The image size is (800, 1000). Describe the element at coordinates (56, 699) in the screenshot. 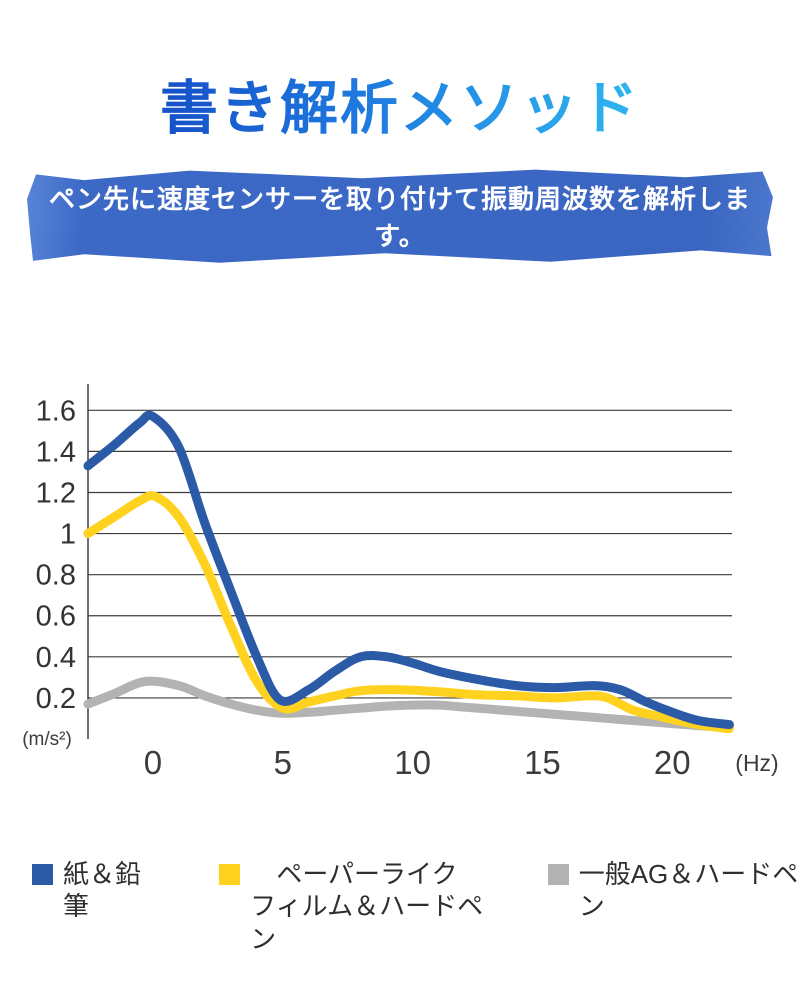

I see `y-tick-label: 0.2` at that location.